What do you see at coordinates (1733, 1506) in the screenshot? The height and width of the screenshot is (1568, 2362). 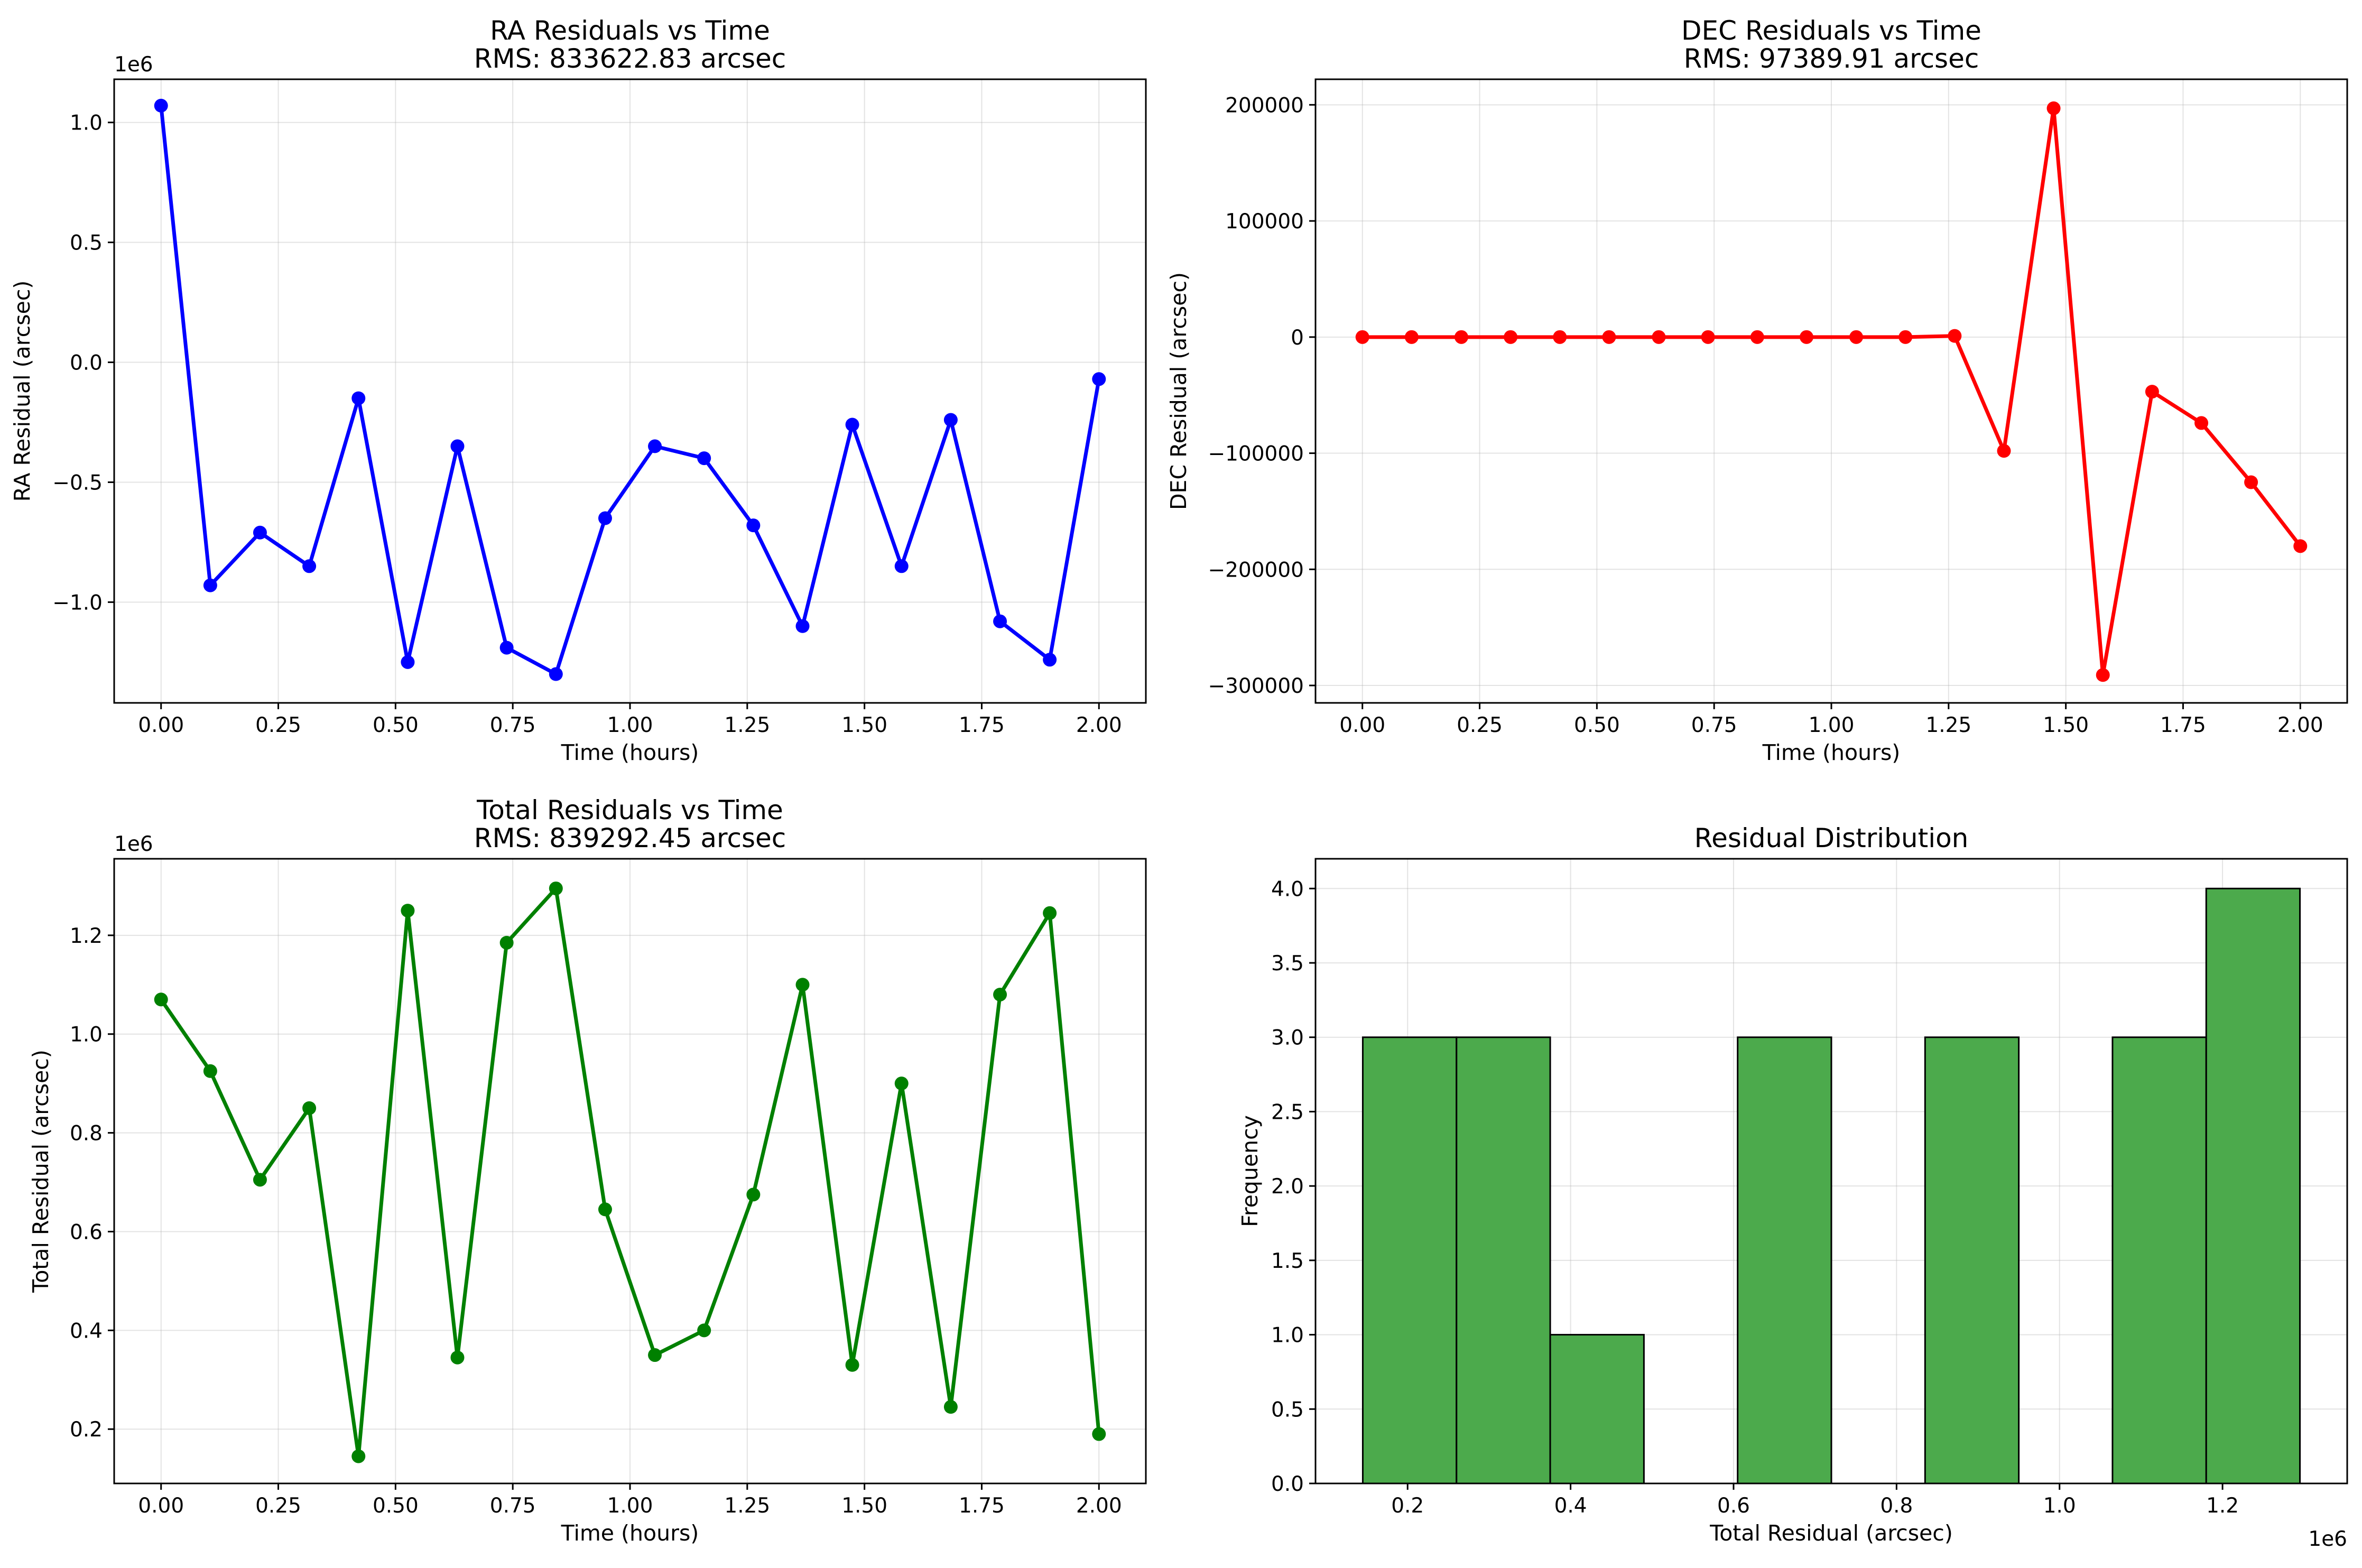 I see `x-tick-label: 0.6` at bounding box center [1733, 1506].